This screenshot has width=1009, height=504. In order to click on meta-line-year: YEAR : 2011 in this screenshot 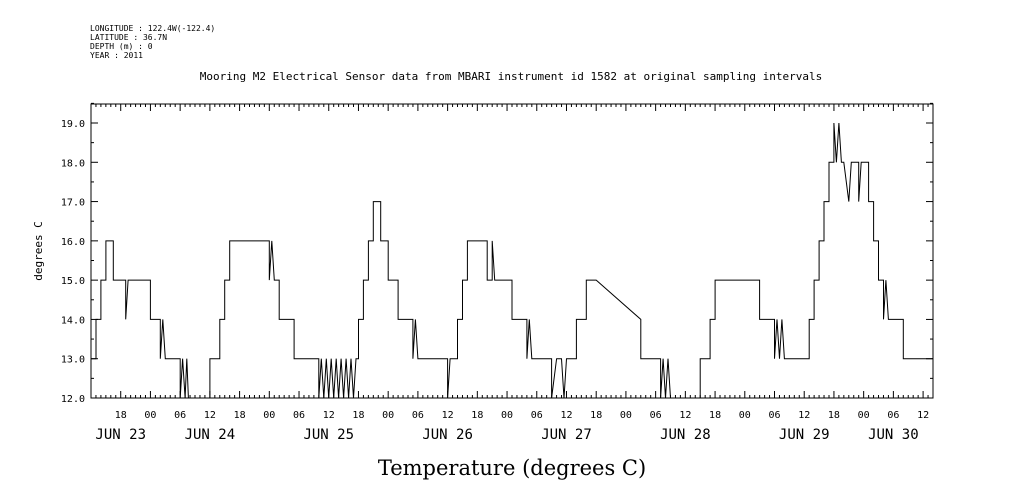, I will do `click(116, 55)`.